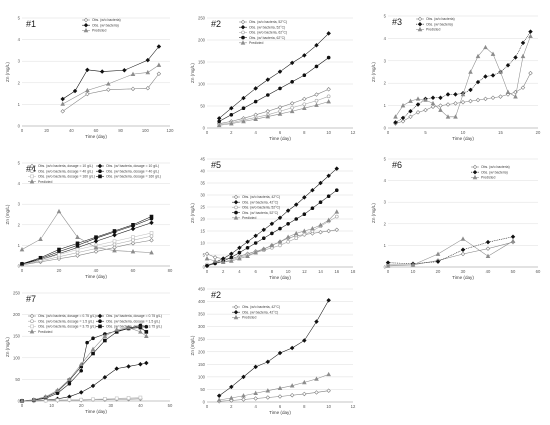  I want to click on panel-label: #3, so click(397, 22).